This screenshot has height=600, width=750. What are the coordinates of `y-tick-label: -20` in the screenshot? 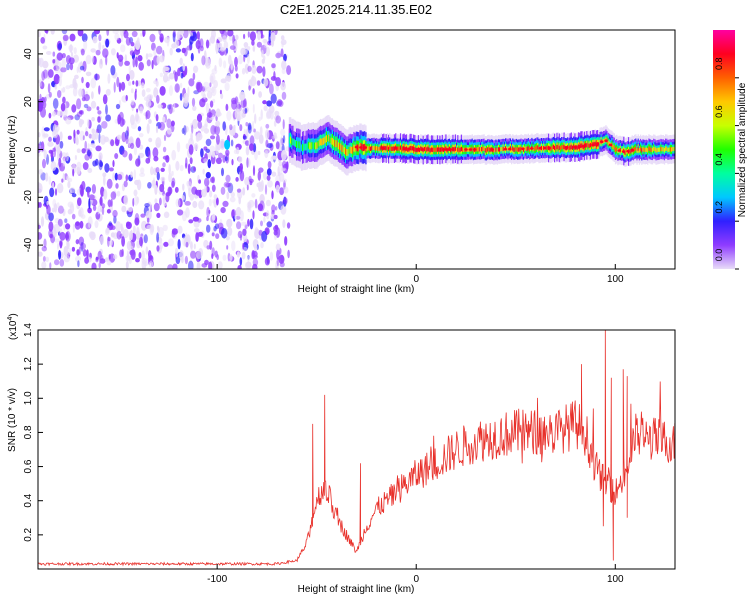 It's located at (28, 197).